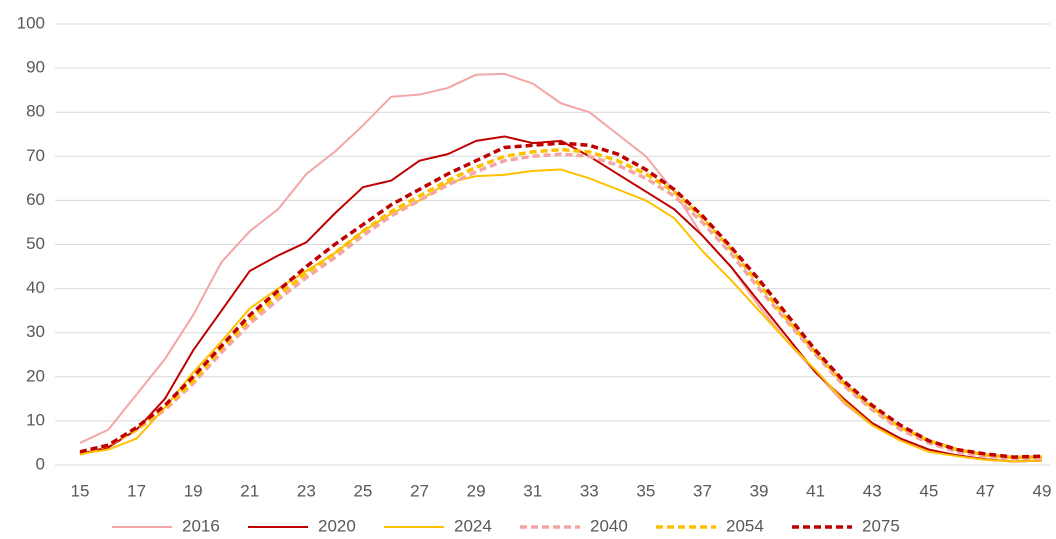  What do you see at coordinates (815, 490) in the screenshot?
I see `x-tick-label: 41` at bounding box center [815, 490].